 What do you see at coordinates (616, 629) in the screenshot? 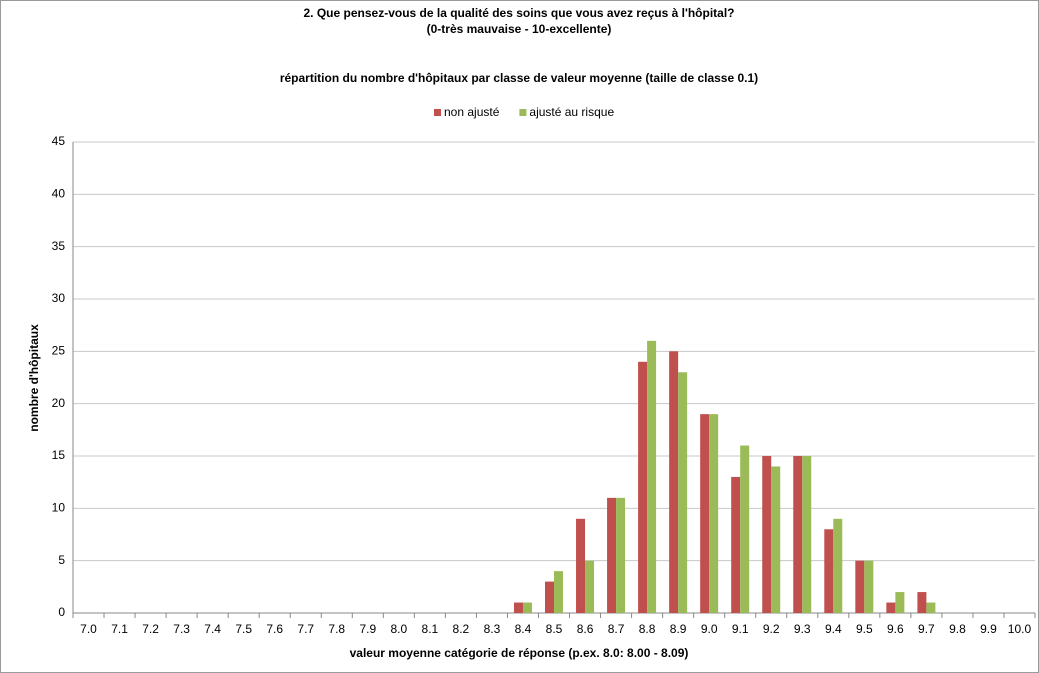
I see `x-tick-label: 8.7` at bounding box center [616, 629].